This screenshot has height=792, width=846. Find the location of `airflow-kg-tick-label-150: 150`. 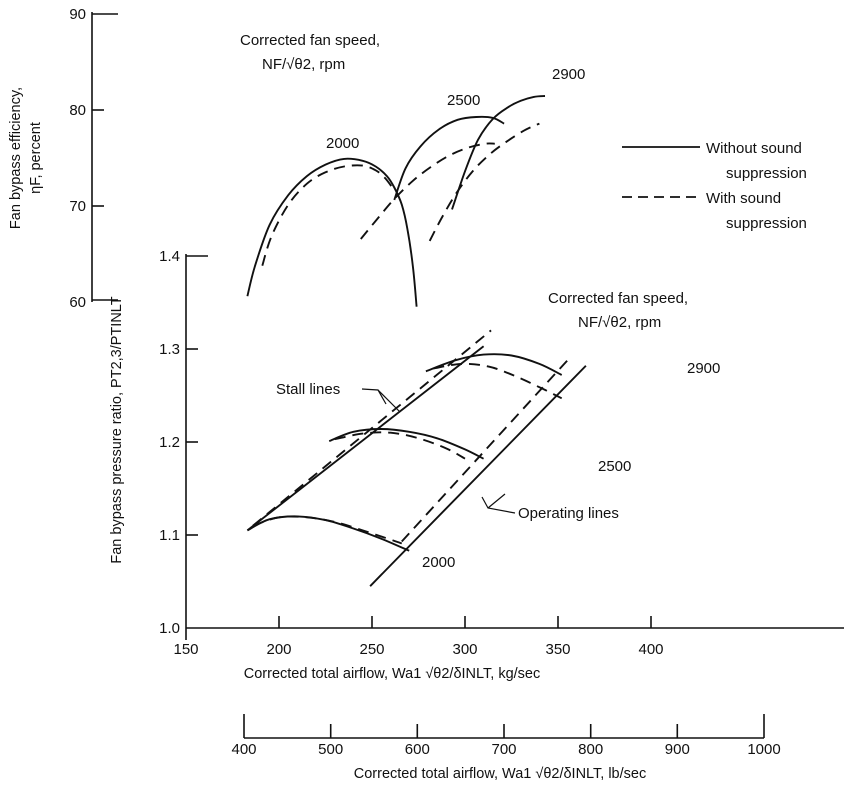

airflow-kg-tick-label-150: 150 is located at coordinates (185, 649).